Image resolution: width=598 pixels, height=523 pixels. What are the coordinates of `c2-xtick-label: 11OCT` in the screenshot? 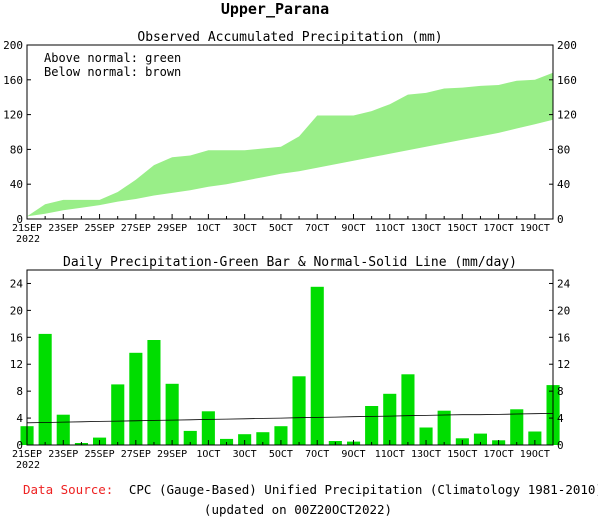 It's located at (390, 454).